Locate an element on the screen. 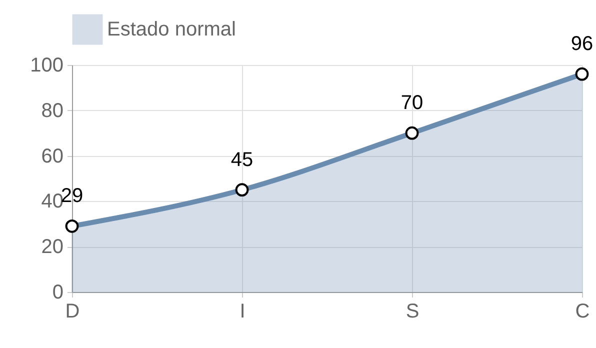 The height and width of the screenshot is (348, 596). legend-label: Estado normal is located at coordinates (171, 29).